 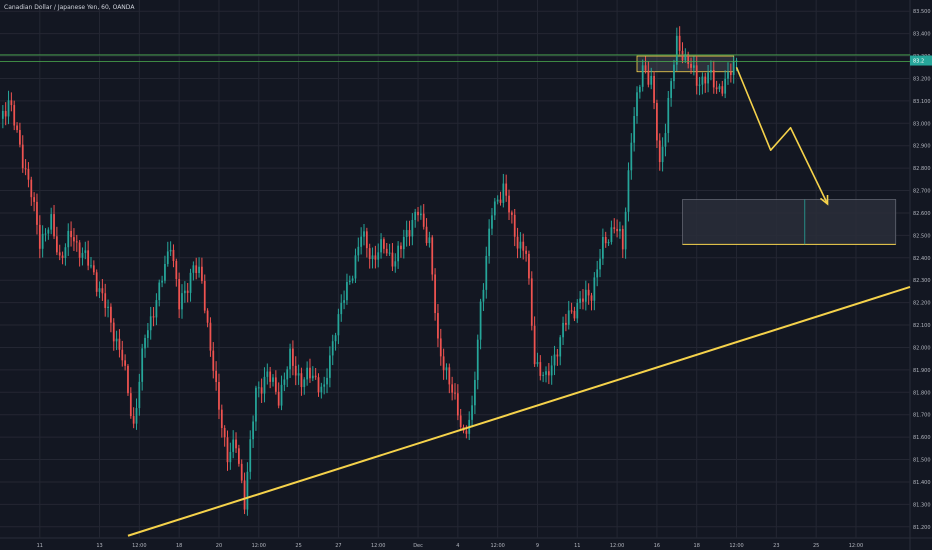 What do you see at coordinates (922, 348) in the screenshot?
I see `y-tick-label: 82.000` at bounding box center [922, 348].